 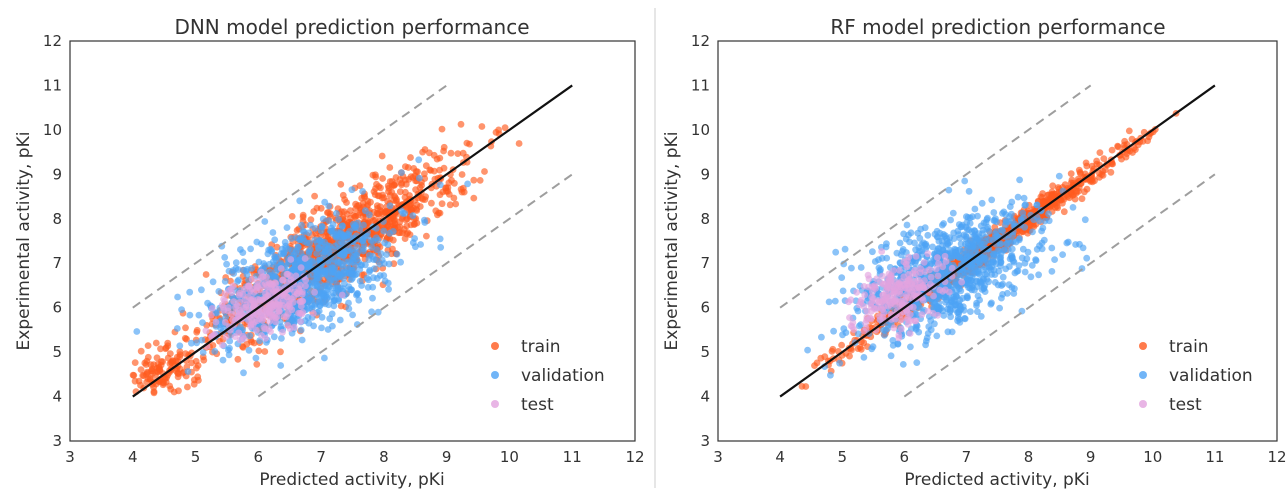 What do you see at coordinates (541, 347) in the screenshot?
I see `legend-label-train: train` at bounding box center [541, 347].